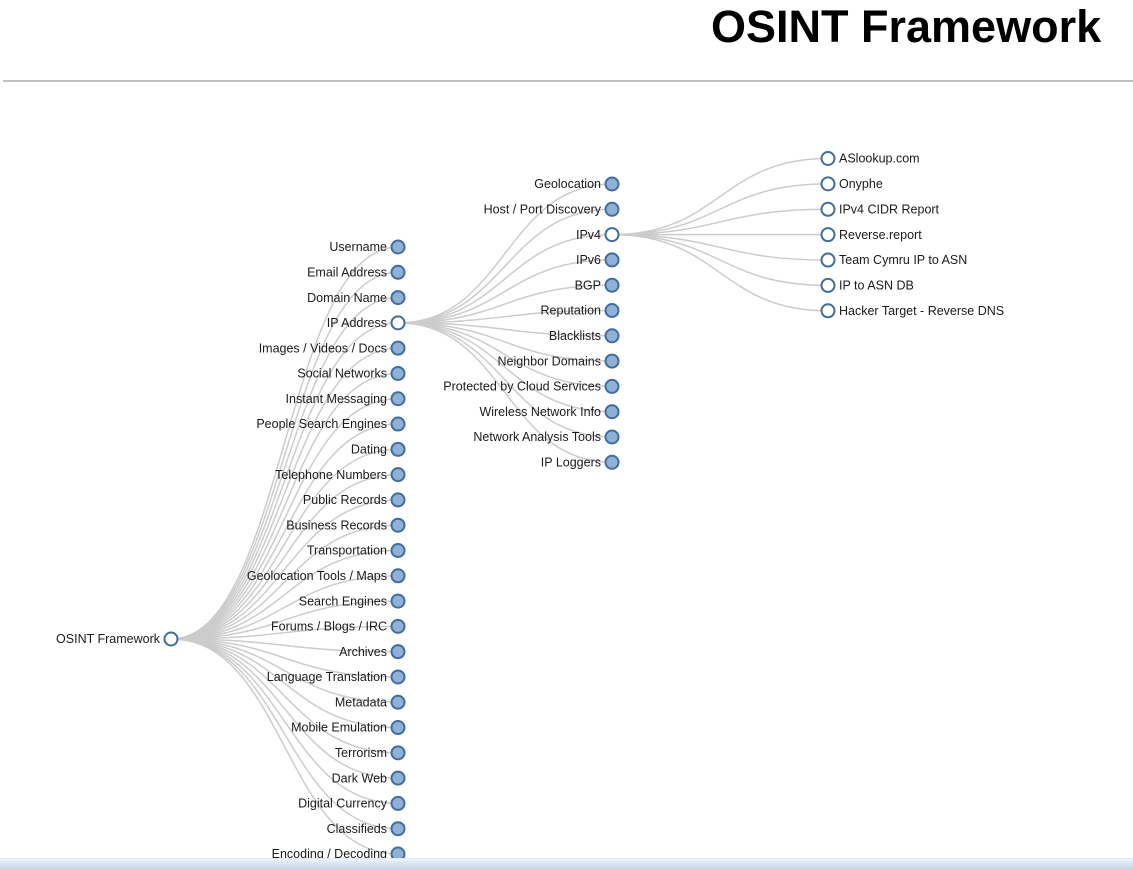  Describe the element at coordinates (108, 639) in the screenshot. I see `tree-node-label-osint-framework: OSINT Framework` at that location.